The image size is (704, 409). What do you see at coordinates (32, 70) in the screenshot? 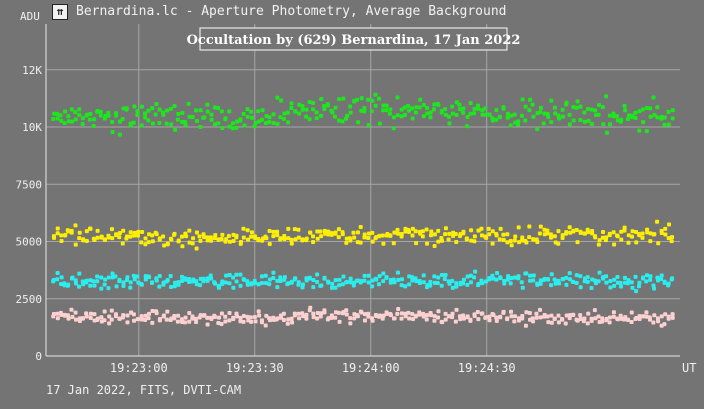
I see `y-tick-label: 12K` at bounding box center [32, 70].